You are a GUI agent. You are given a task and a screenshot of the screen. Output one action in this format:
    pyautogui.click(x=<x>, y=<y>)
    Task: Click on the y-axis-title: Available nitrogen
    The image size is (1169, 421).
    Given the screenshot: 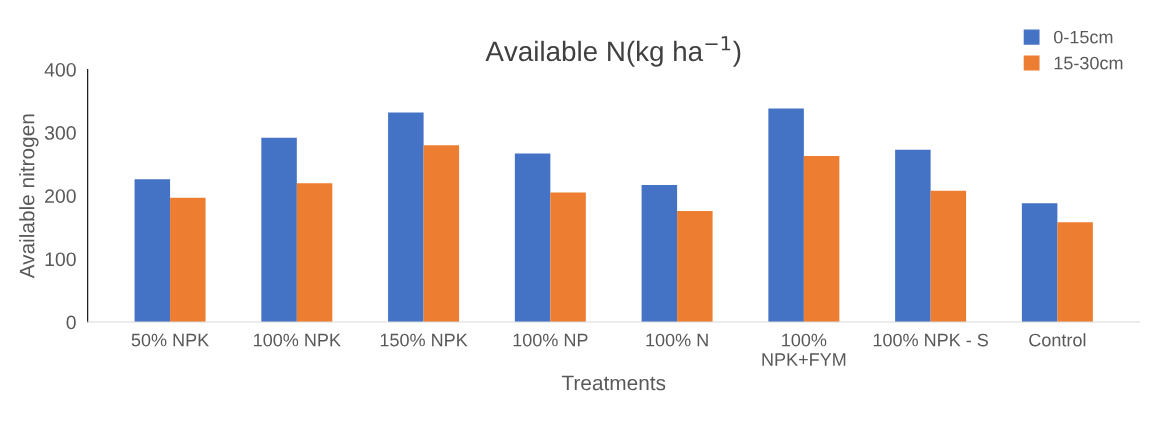 What is the action you would take?
    pyautogui.click(x=29, y=196)
    